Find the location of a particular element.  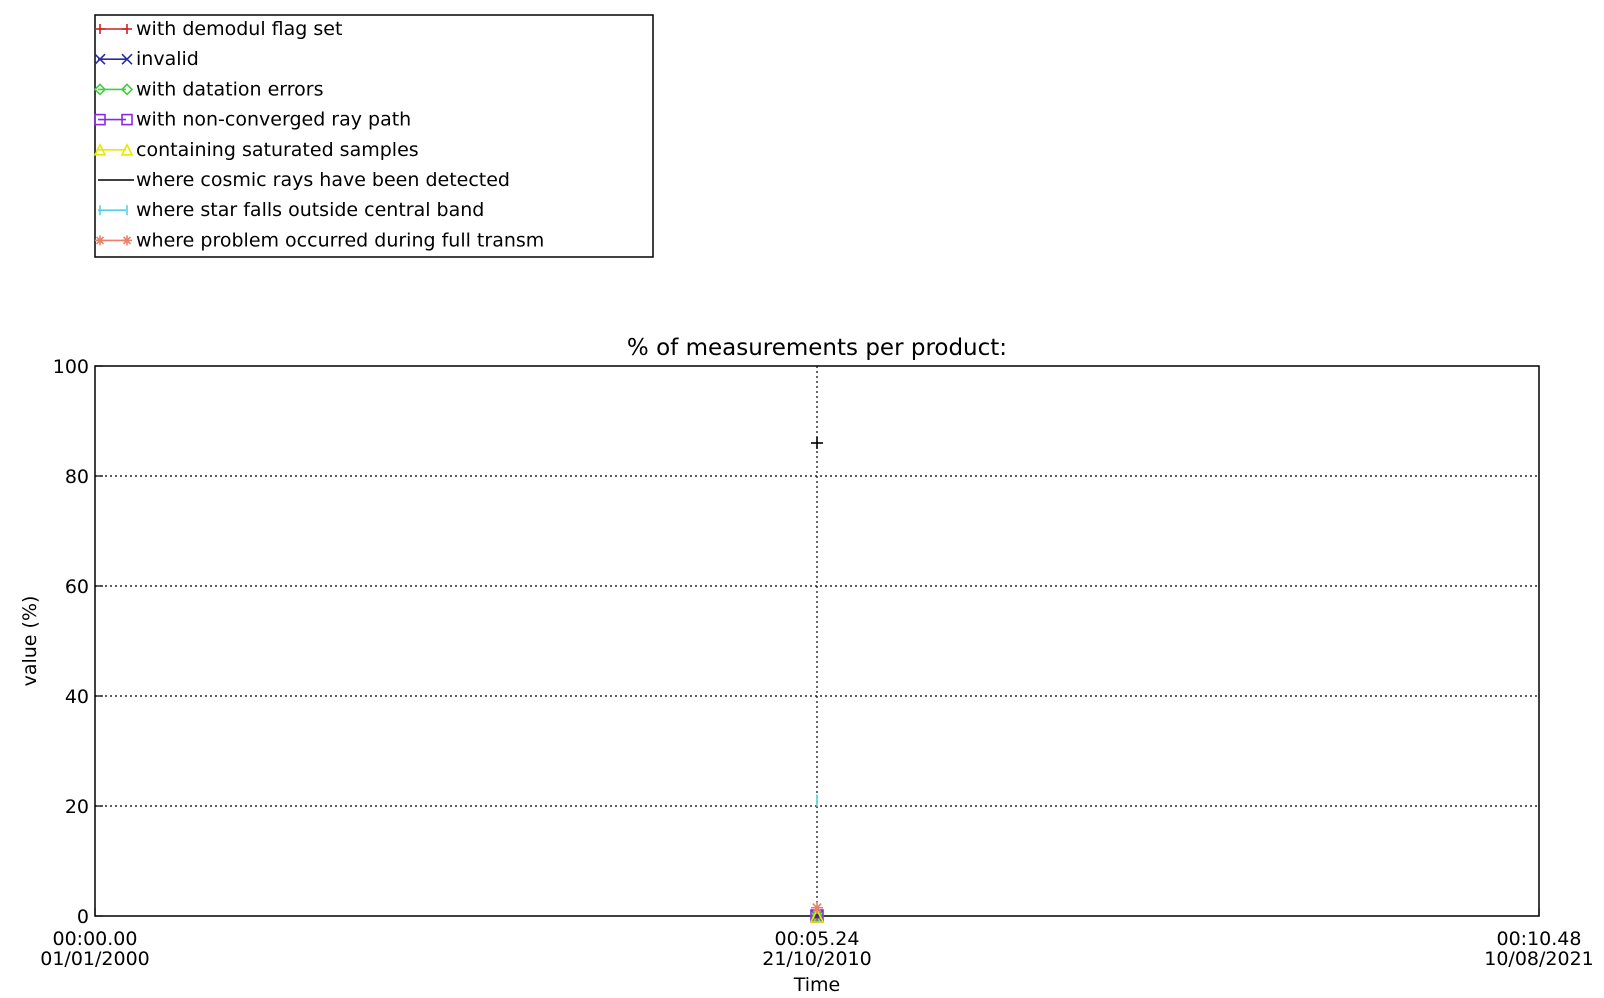

x-tick-label-time: 00:10.48 is located at coordinates (1539, 939).